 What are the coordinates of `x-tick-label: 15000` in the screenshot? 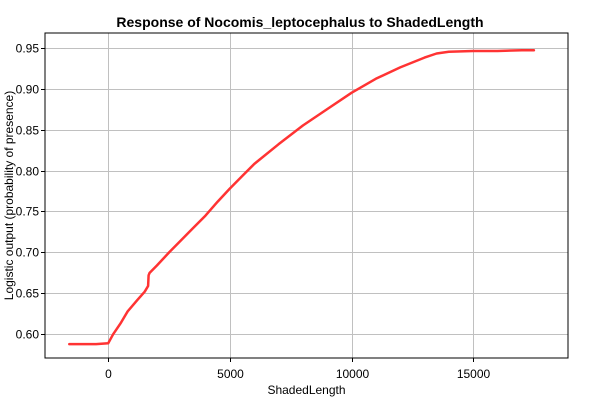 It's located at (474, 374).